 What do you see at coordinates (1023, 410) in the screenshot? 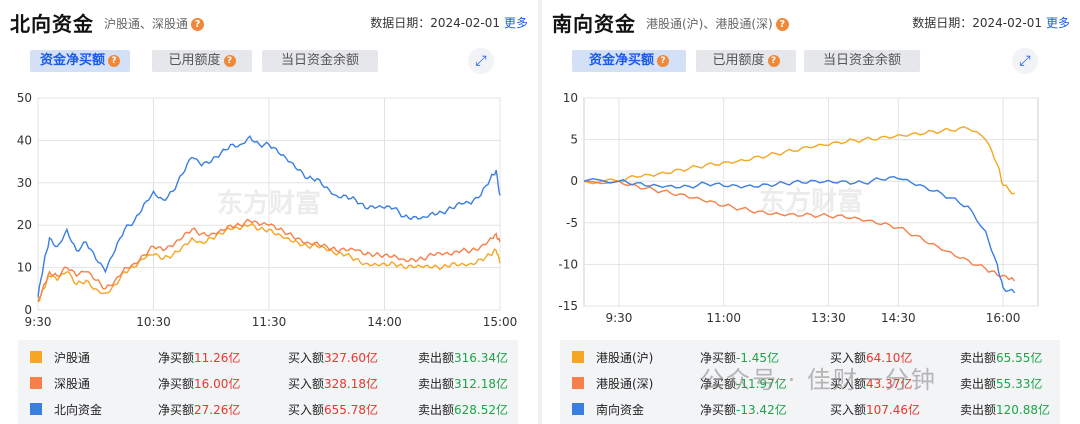
I see `legend-field-value: 120.88亿` at bounding box center [1023, 410].